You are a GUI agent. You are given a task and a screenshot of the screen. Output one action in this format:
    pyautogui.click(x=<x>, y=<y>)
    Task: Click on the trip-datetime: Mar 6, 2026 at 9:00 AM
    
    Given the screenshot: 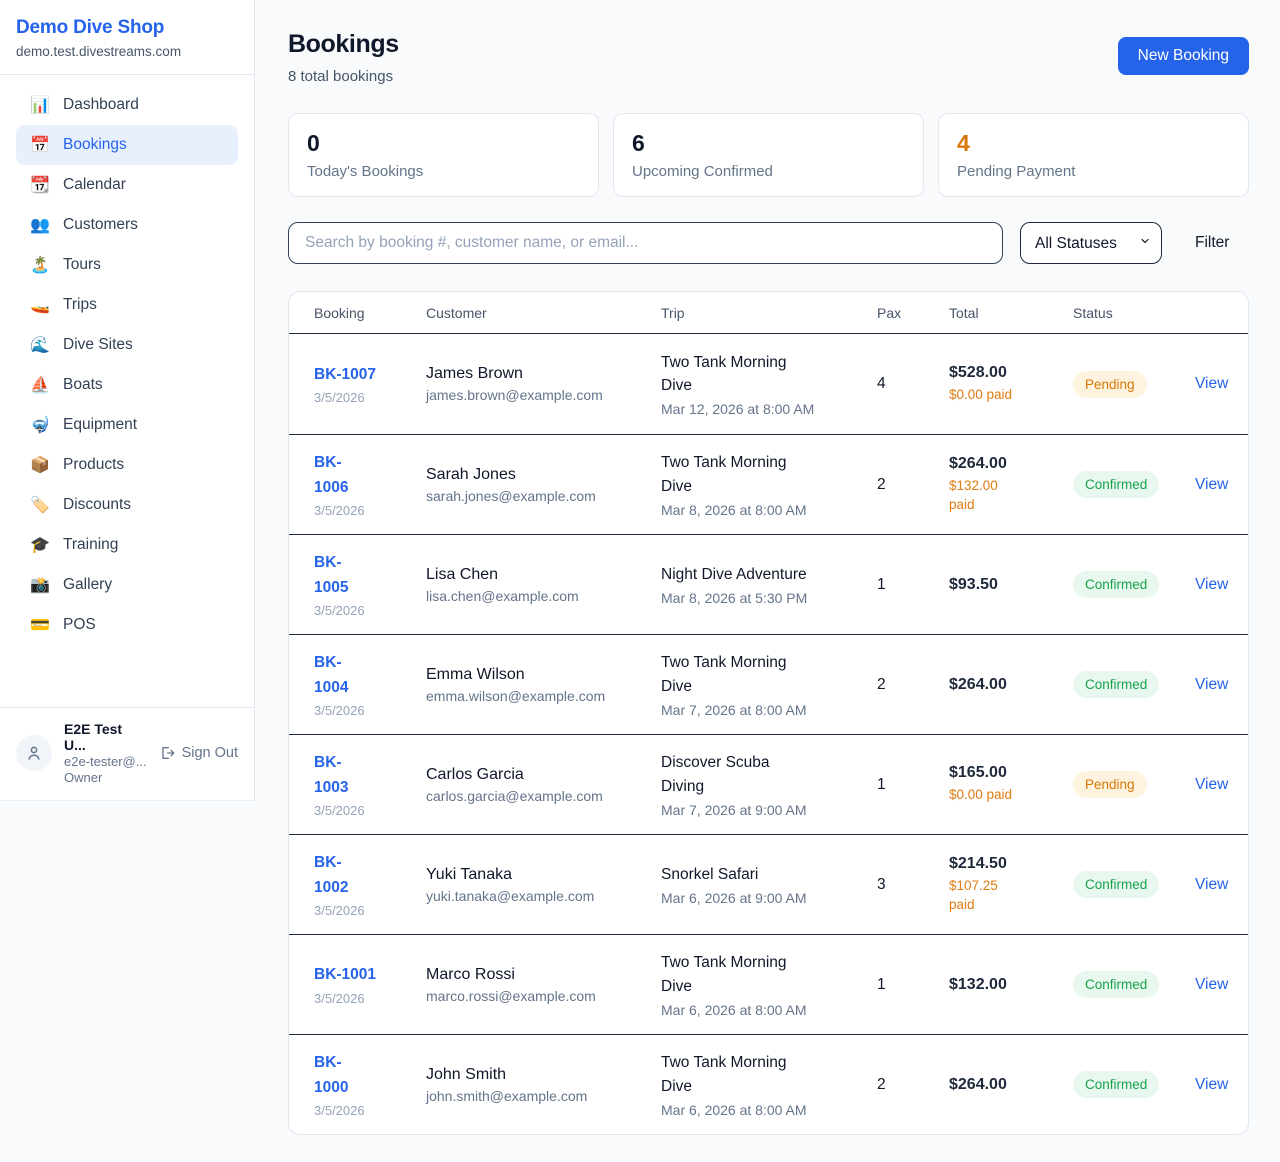 What is the action you would take?
    pyautogui.click(x=734, y=898)
    